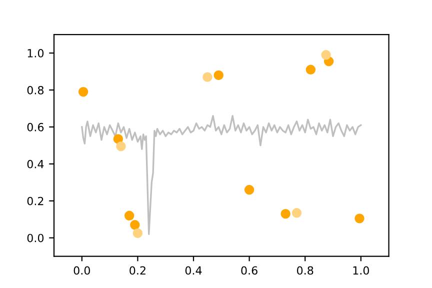 The width and height of the screenshot is (432, 288). Describe the element at coordinates (193, 270) in the screenshot. I see `x-tick-label: 0.4` at that location.